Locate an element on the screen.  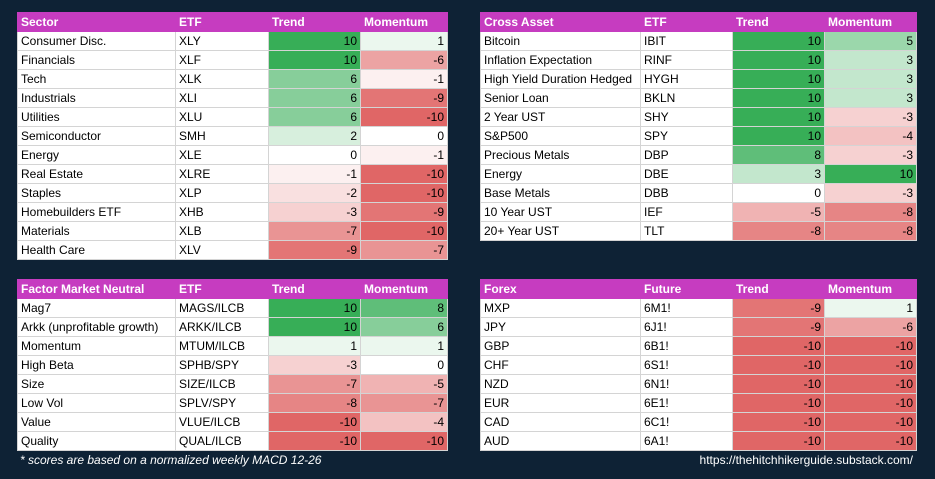
header-row: Factor Market Neutral ETF Trend Momentum is located at coordinates (232, 289).